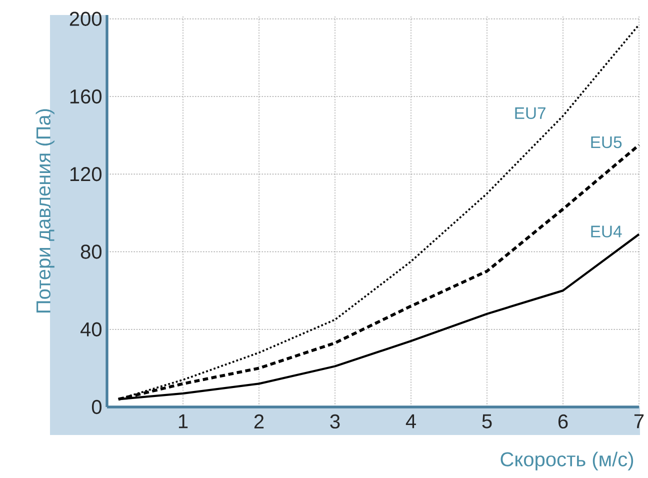 The width and height of the screenshot is (648, 478). What do you see at coordinates (530, 113) in the screenshot?
I see `series-label: EU7` at bounding box center [530, 113].